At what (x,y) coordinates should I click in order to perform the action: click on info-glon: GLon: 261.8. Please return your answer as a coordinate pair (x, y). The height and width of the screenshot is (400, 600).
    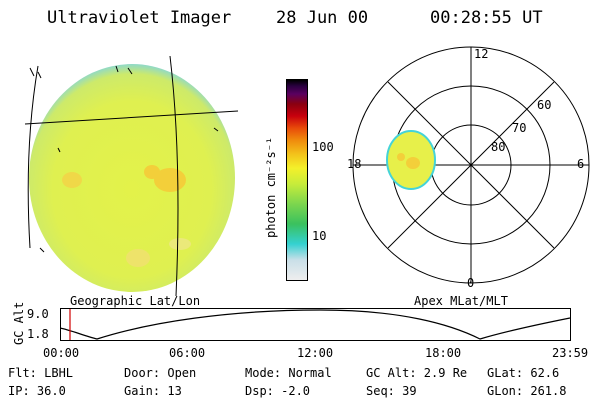
    Looking at the image, I should click on (527, 391).